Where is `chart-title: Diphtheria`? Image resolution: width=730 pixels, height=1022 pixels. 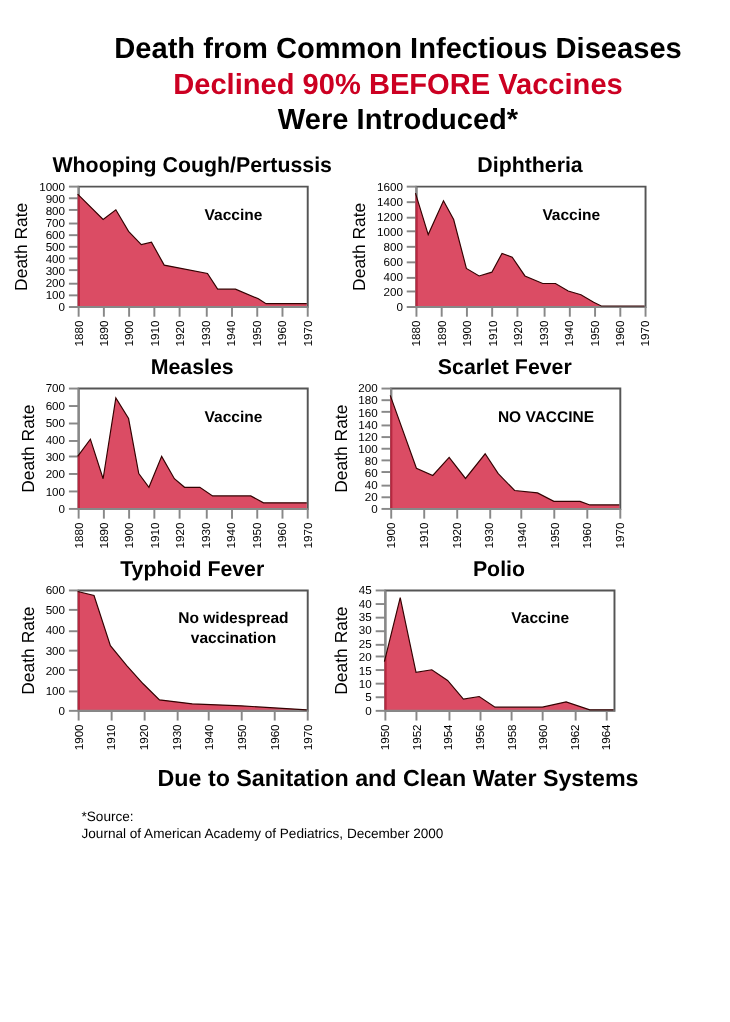 chart-title: Diphtheria is located at coordinates (530, 166).